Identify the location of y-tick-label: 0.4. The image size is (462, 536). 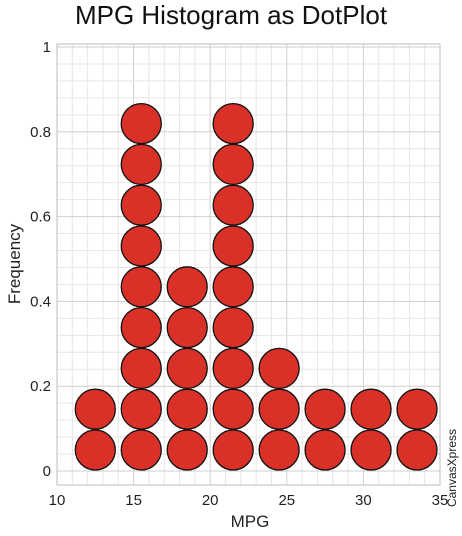
(40, 301).